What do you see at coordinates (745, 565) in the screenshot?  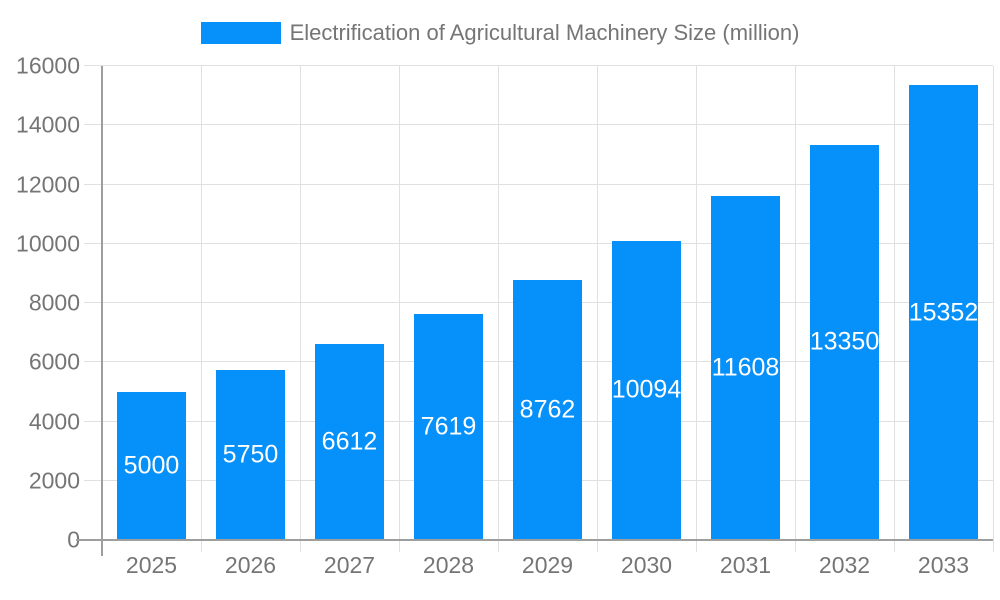 I see `x-tick-label-2031: 2031` at bounding box center [745, 565].